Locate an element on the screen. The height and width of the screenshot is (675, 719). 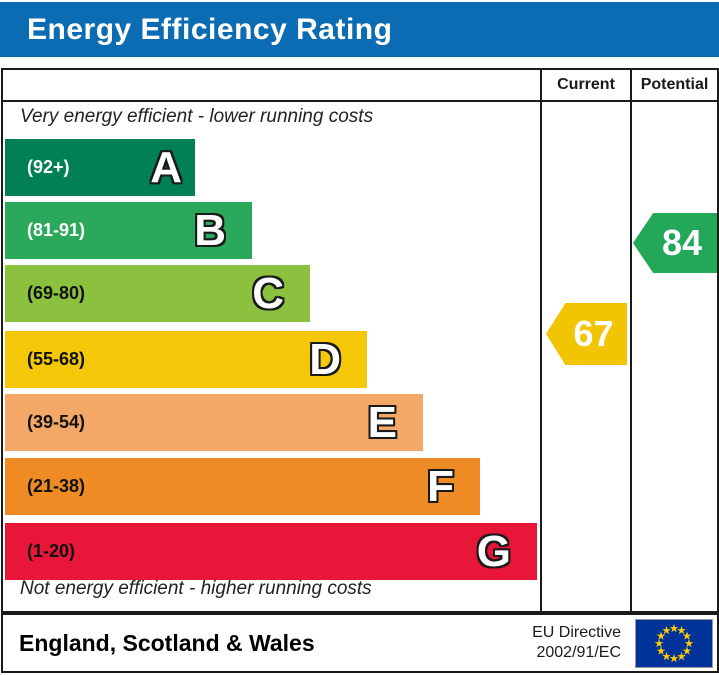
band-letter: A is located at coordinates (166, 167).